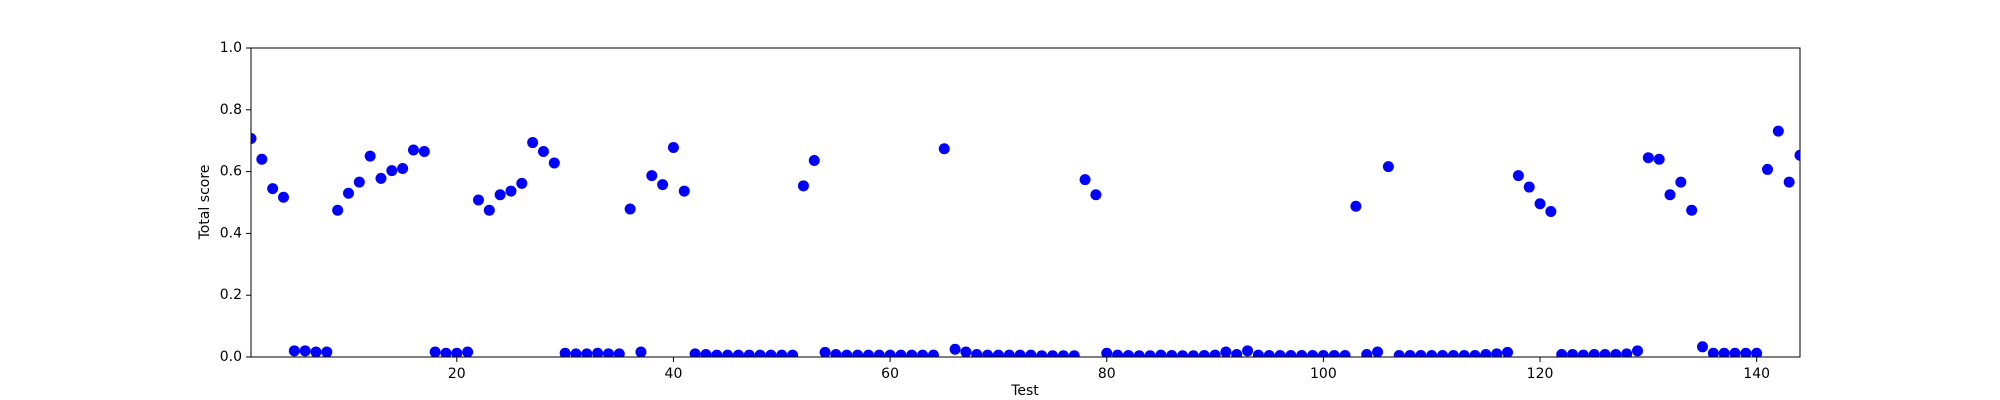 Image resolution: width=2000 pixels, height=400 pixels. I want to click on y-tick-label: 0.0, so click(231, 357).